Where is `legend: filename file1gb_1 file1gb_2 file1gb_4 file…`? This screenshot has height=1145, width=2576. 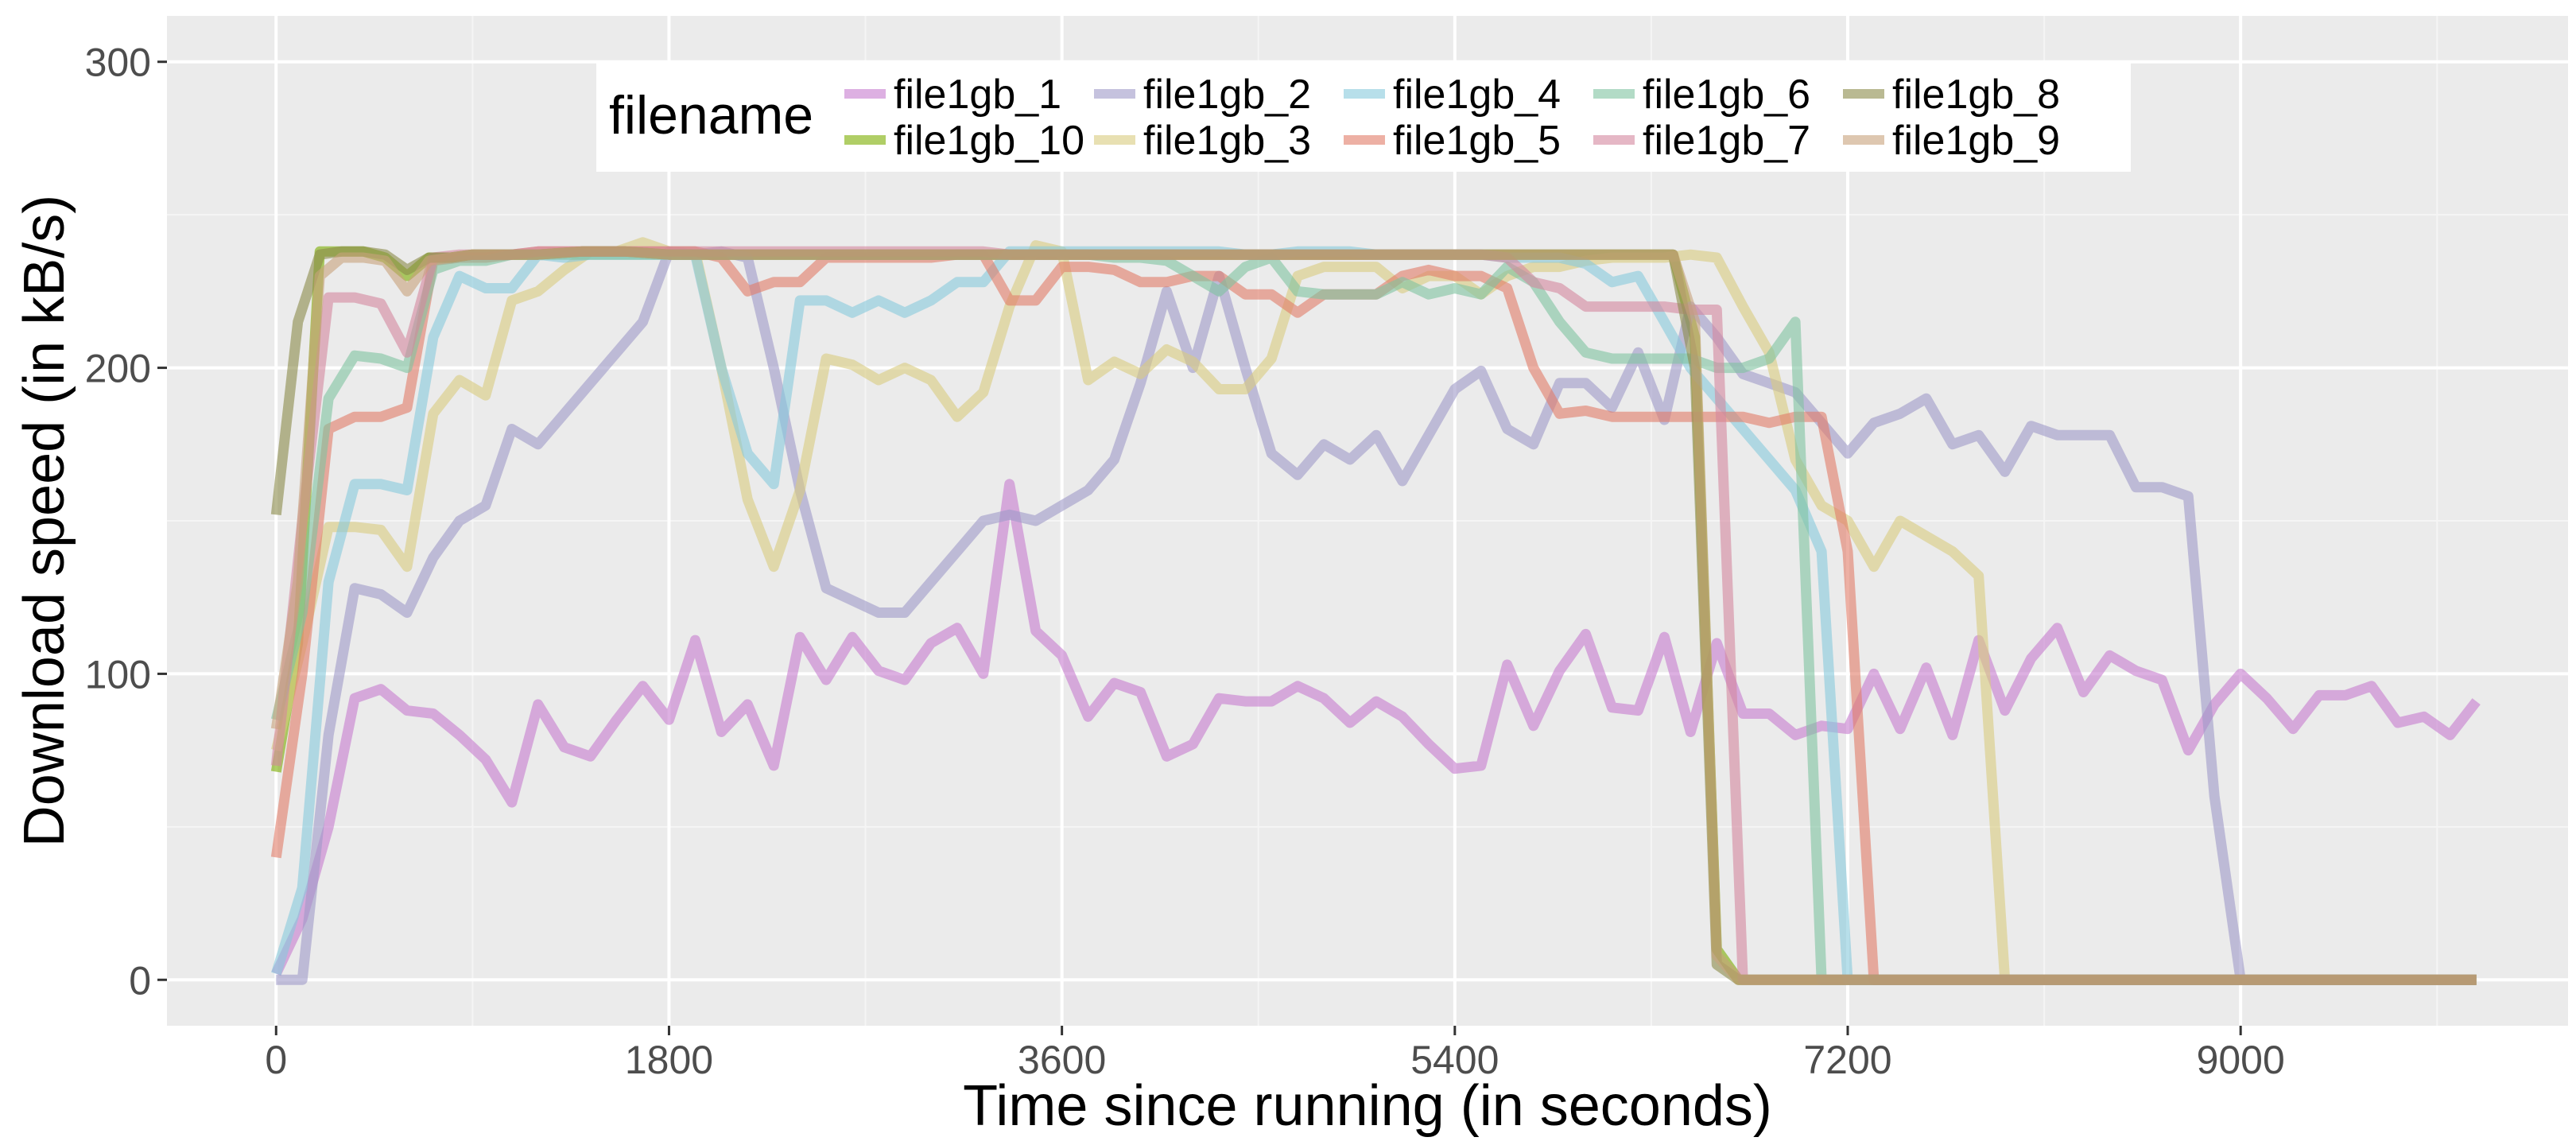 legend: filename file1gb_1 file1gb_2 file1gb_4 file… is located at coordinates (1364, 117).